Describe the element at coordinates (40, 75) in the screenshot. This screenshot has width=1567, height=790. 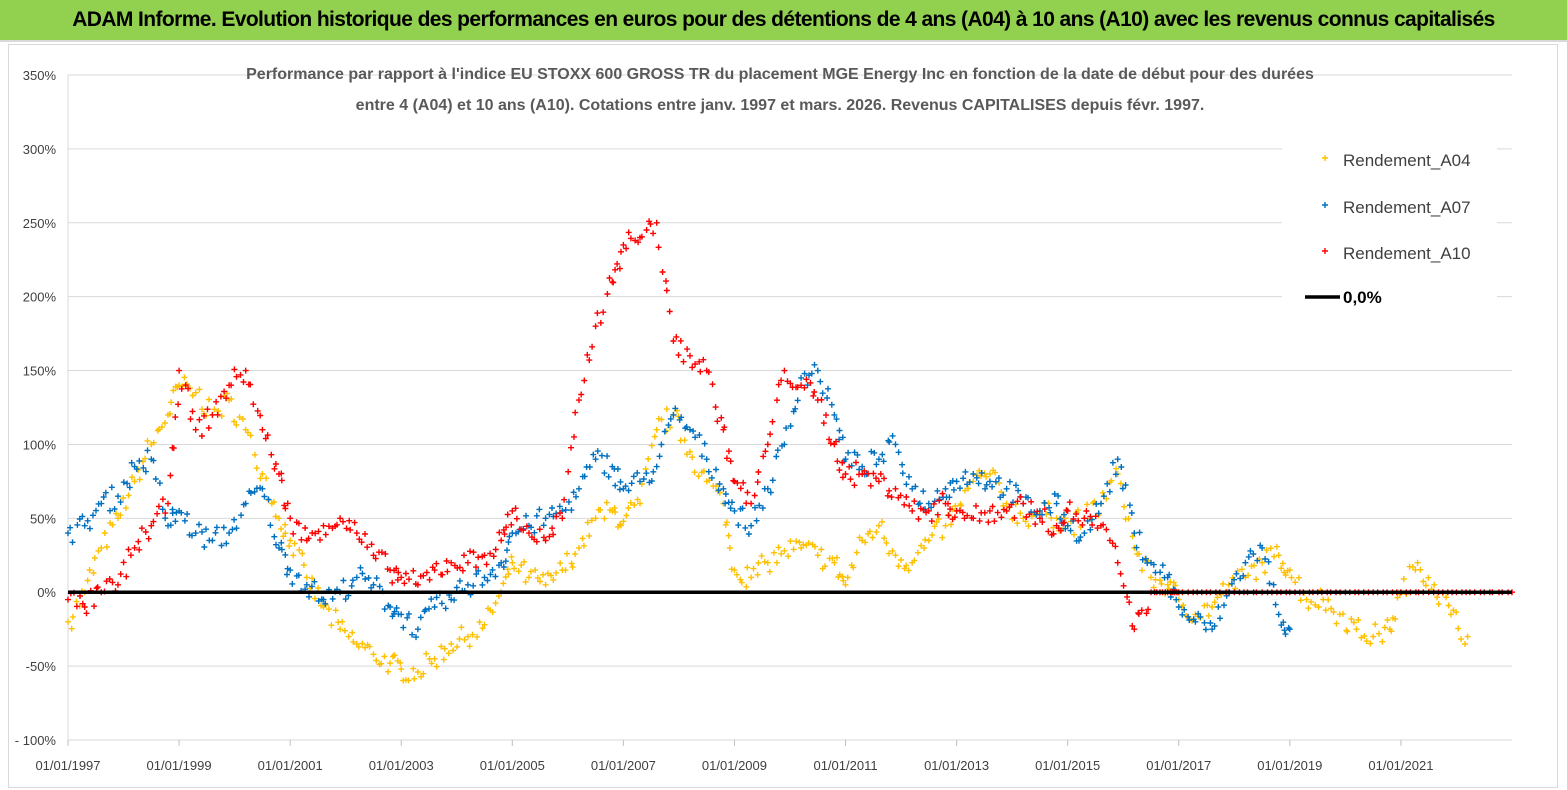
I see `y-tick-label: 350%` at that location.